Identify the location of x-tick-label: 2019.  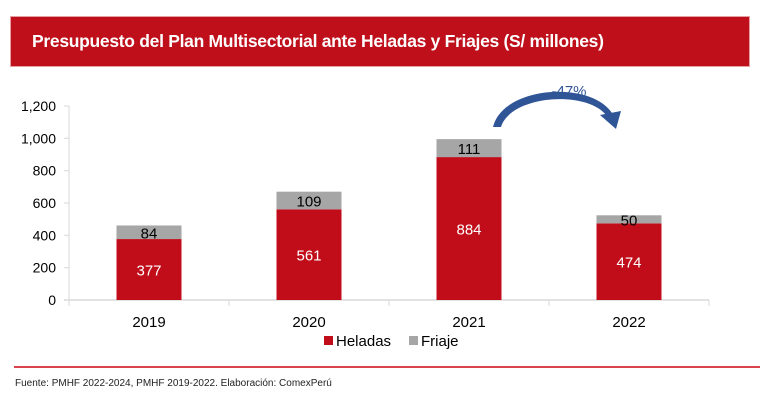
(148, 322).